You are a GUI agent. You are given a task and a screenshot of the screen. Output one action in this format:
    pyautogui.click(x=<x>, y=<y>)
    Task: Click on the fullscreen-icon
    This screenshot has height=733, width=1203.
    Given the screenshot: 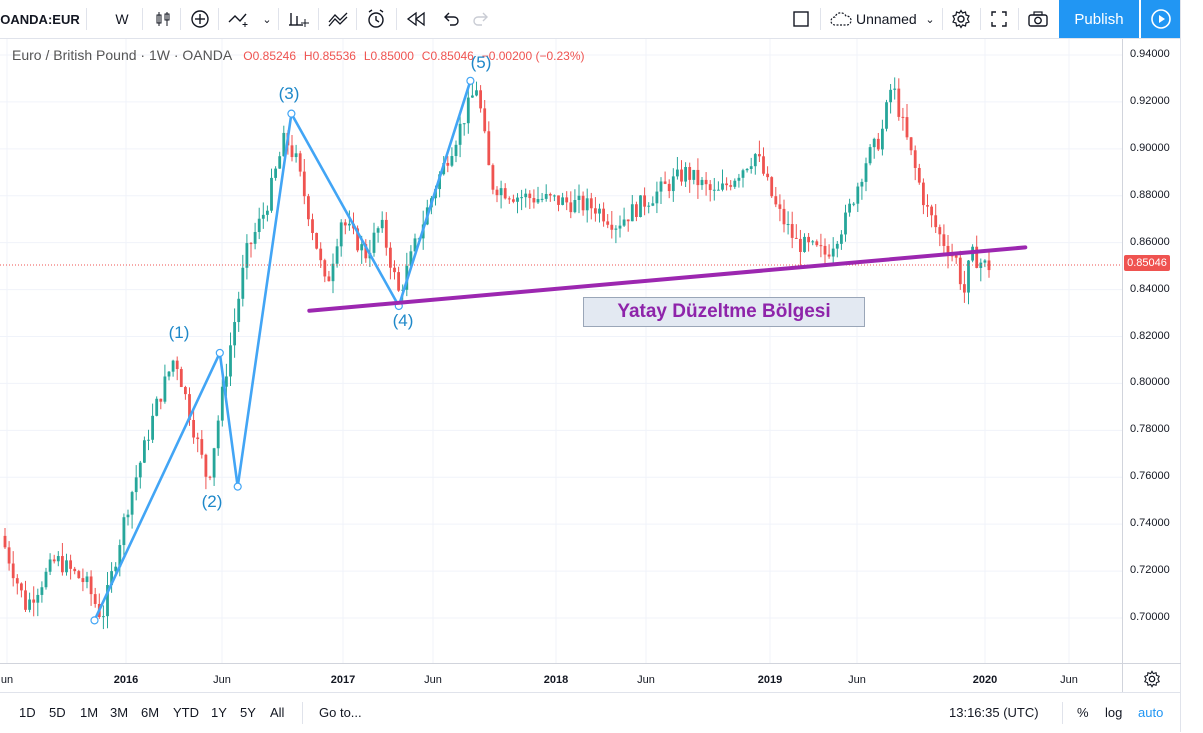 What is the action you would take?
    pyautogui.click(x=999, y=19)
    